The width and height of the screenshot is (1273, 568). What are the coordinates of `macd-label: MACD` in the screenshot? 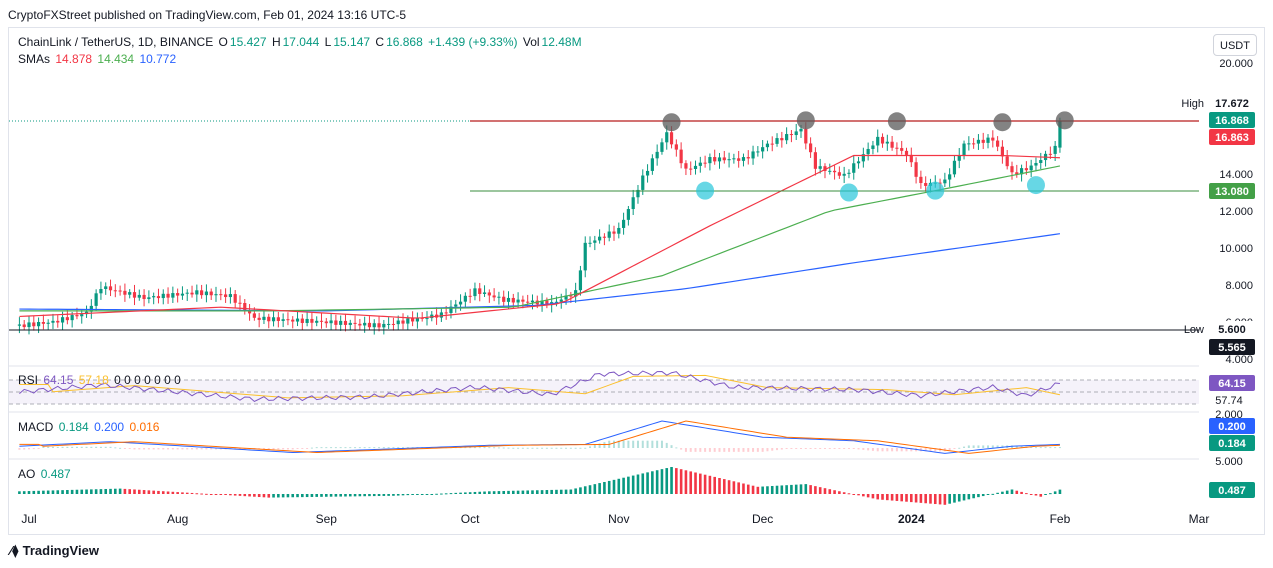 It's located at (36, 427).